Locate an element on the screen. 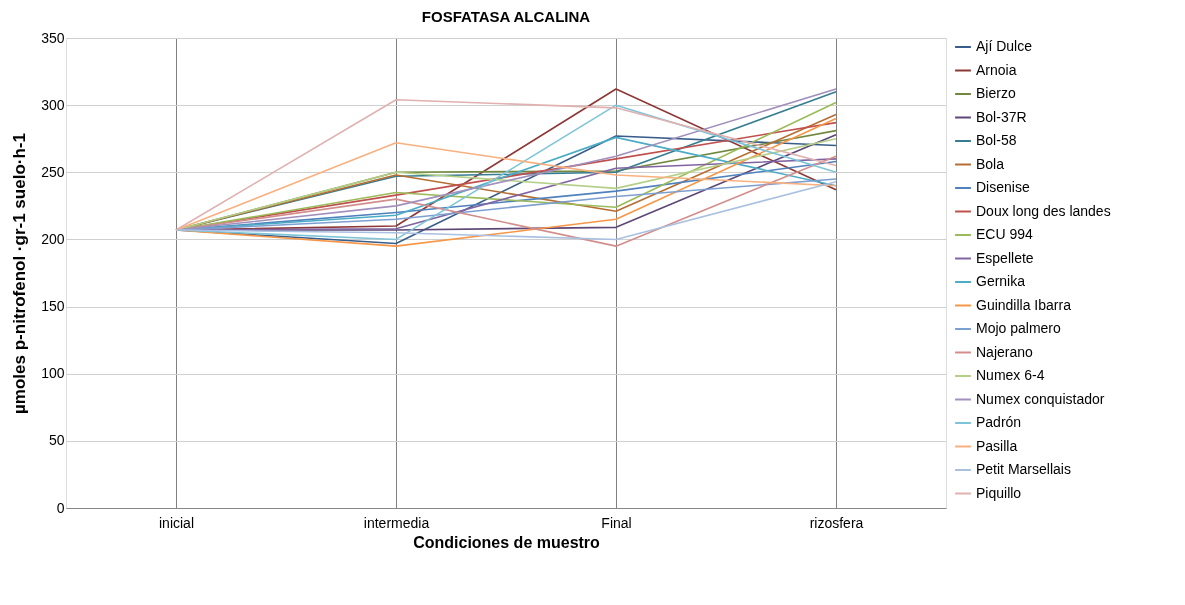 The height and width of the screenshot is (605, 1185). legend-label: Espellete is located at coordinates (1005, 257).